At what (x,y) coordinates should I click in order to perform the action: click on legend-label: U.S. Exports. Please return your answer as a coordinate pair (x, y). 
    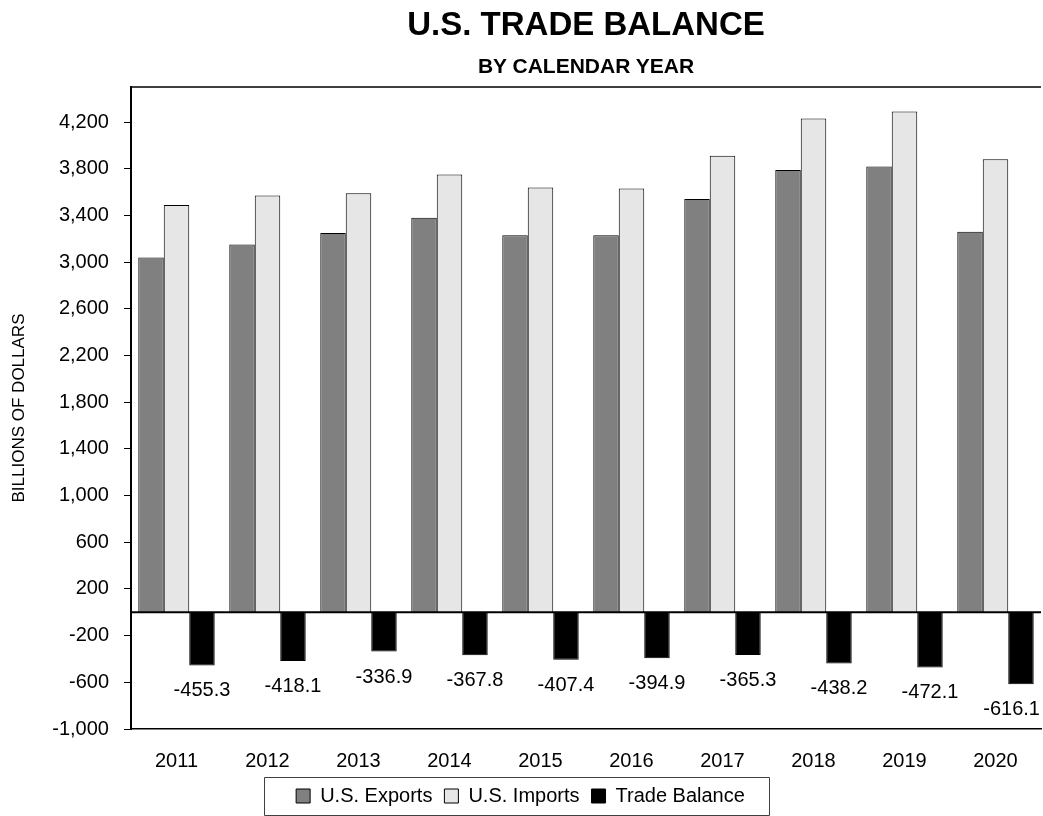
    Looking at the image, I should click on (376, 794).